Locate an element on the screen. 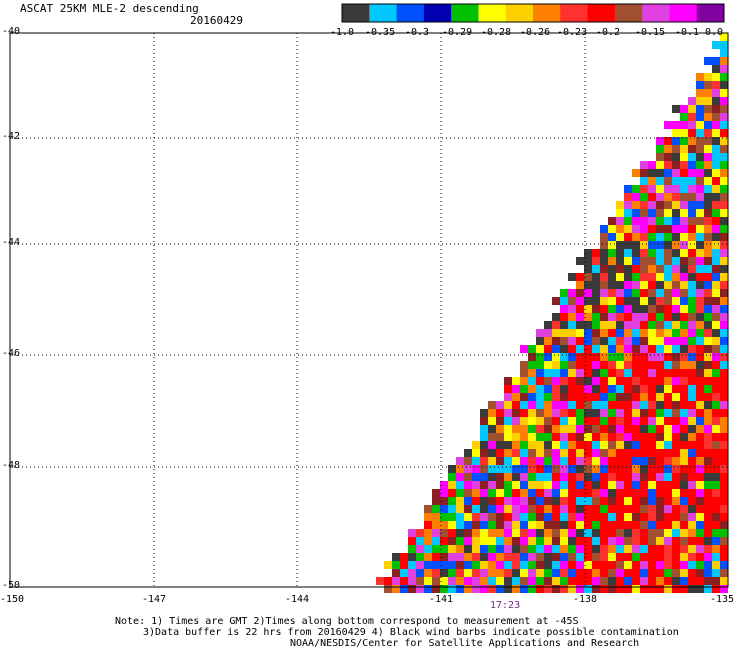 This screenshot has height=650, width=740. colorbar-swatch is located at coordinates (492, 13).